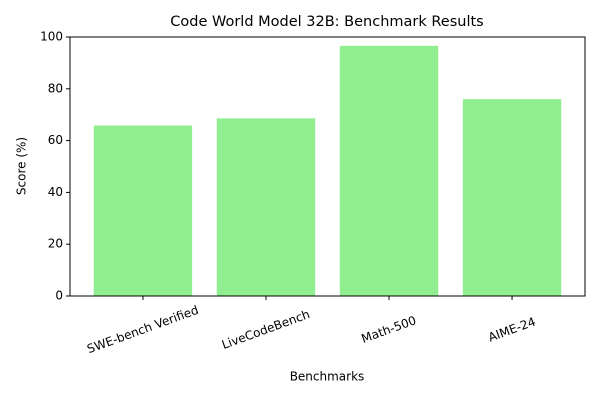 The width and height of the screenshot is (600, 400). What do you see at coordinates (22, 166) in the screenshot?
I see `y-axis-label: Score (%)` at bounding box center [22, 166].